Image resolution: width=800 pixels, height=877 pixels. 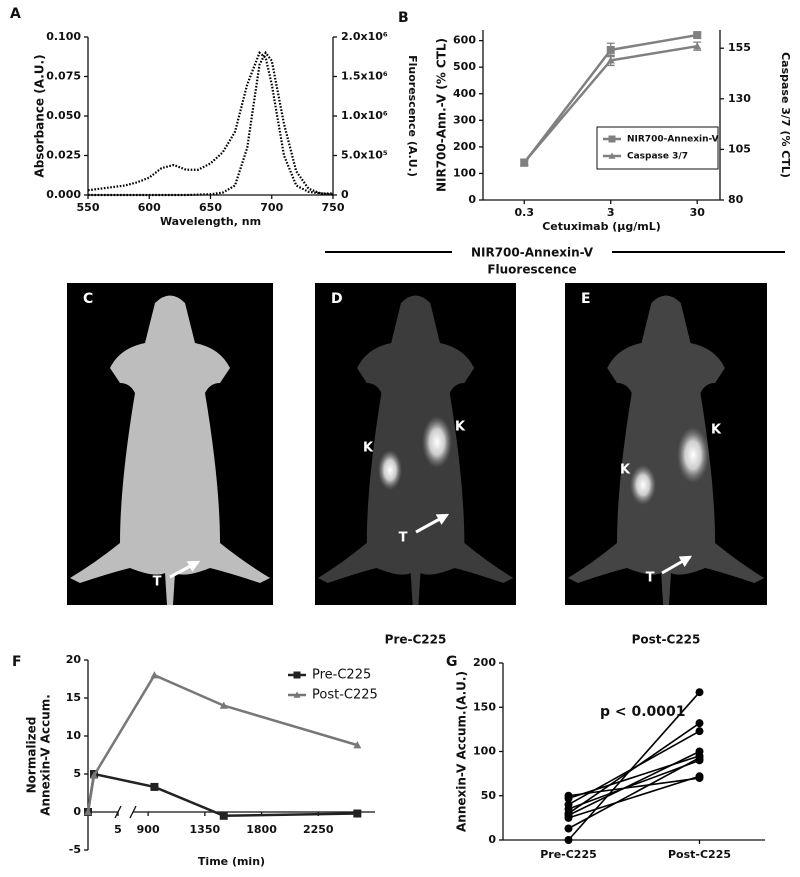 I want to click on y2-tick-label: 1.0x10⁶, so click(x=364, y=115).